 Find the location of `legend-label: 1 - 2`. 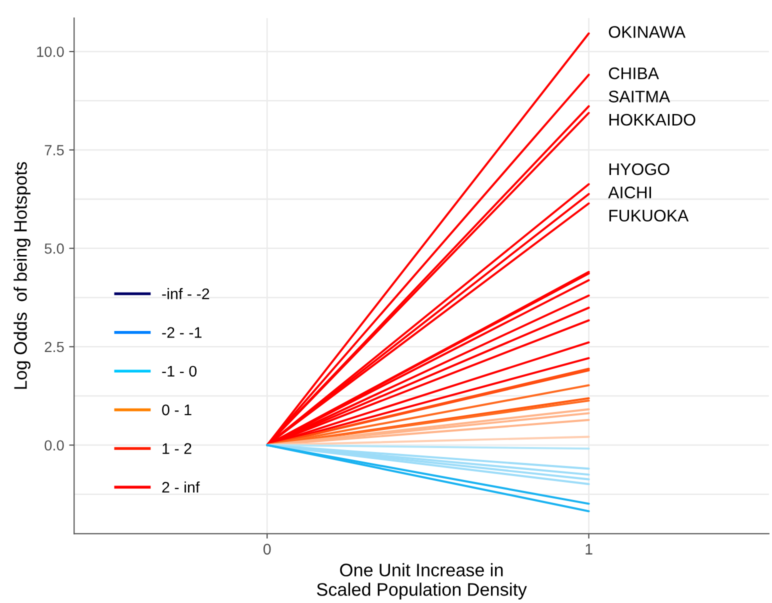

legend-label: 1 - 2 is located at coordinates (177, 448).